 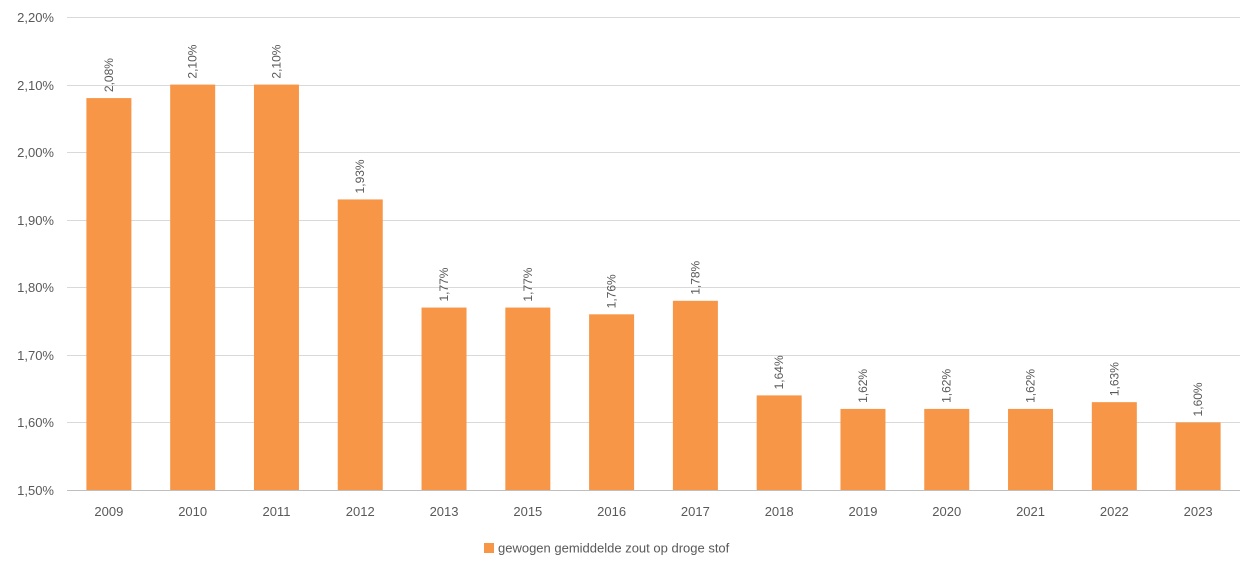 What do you see at coordinates (444, 511) in the screenshot?
I see `x-tick-label: 2013` at bounding box center [444, 511].